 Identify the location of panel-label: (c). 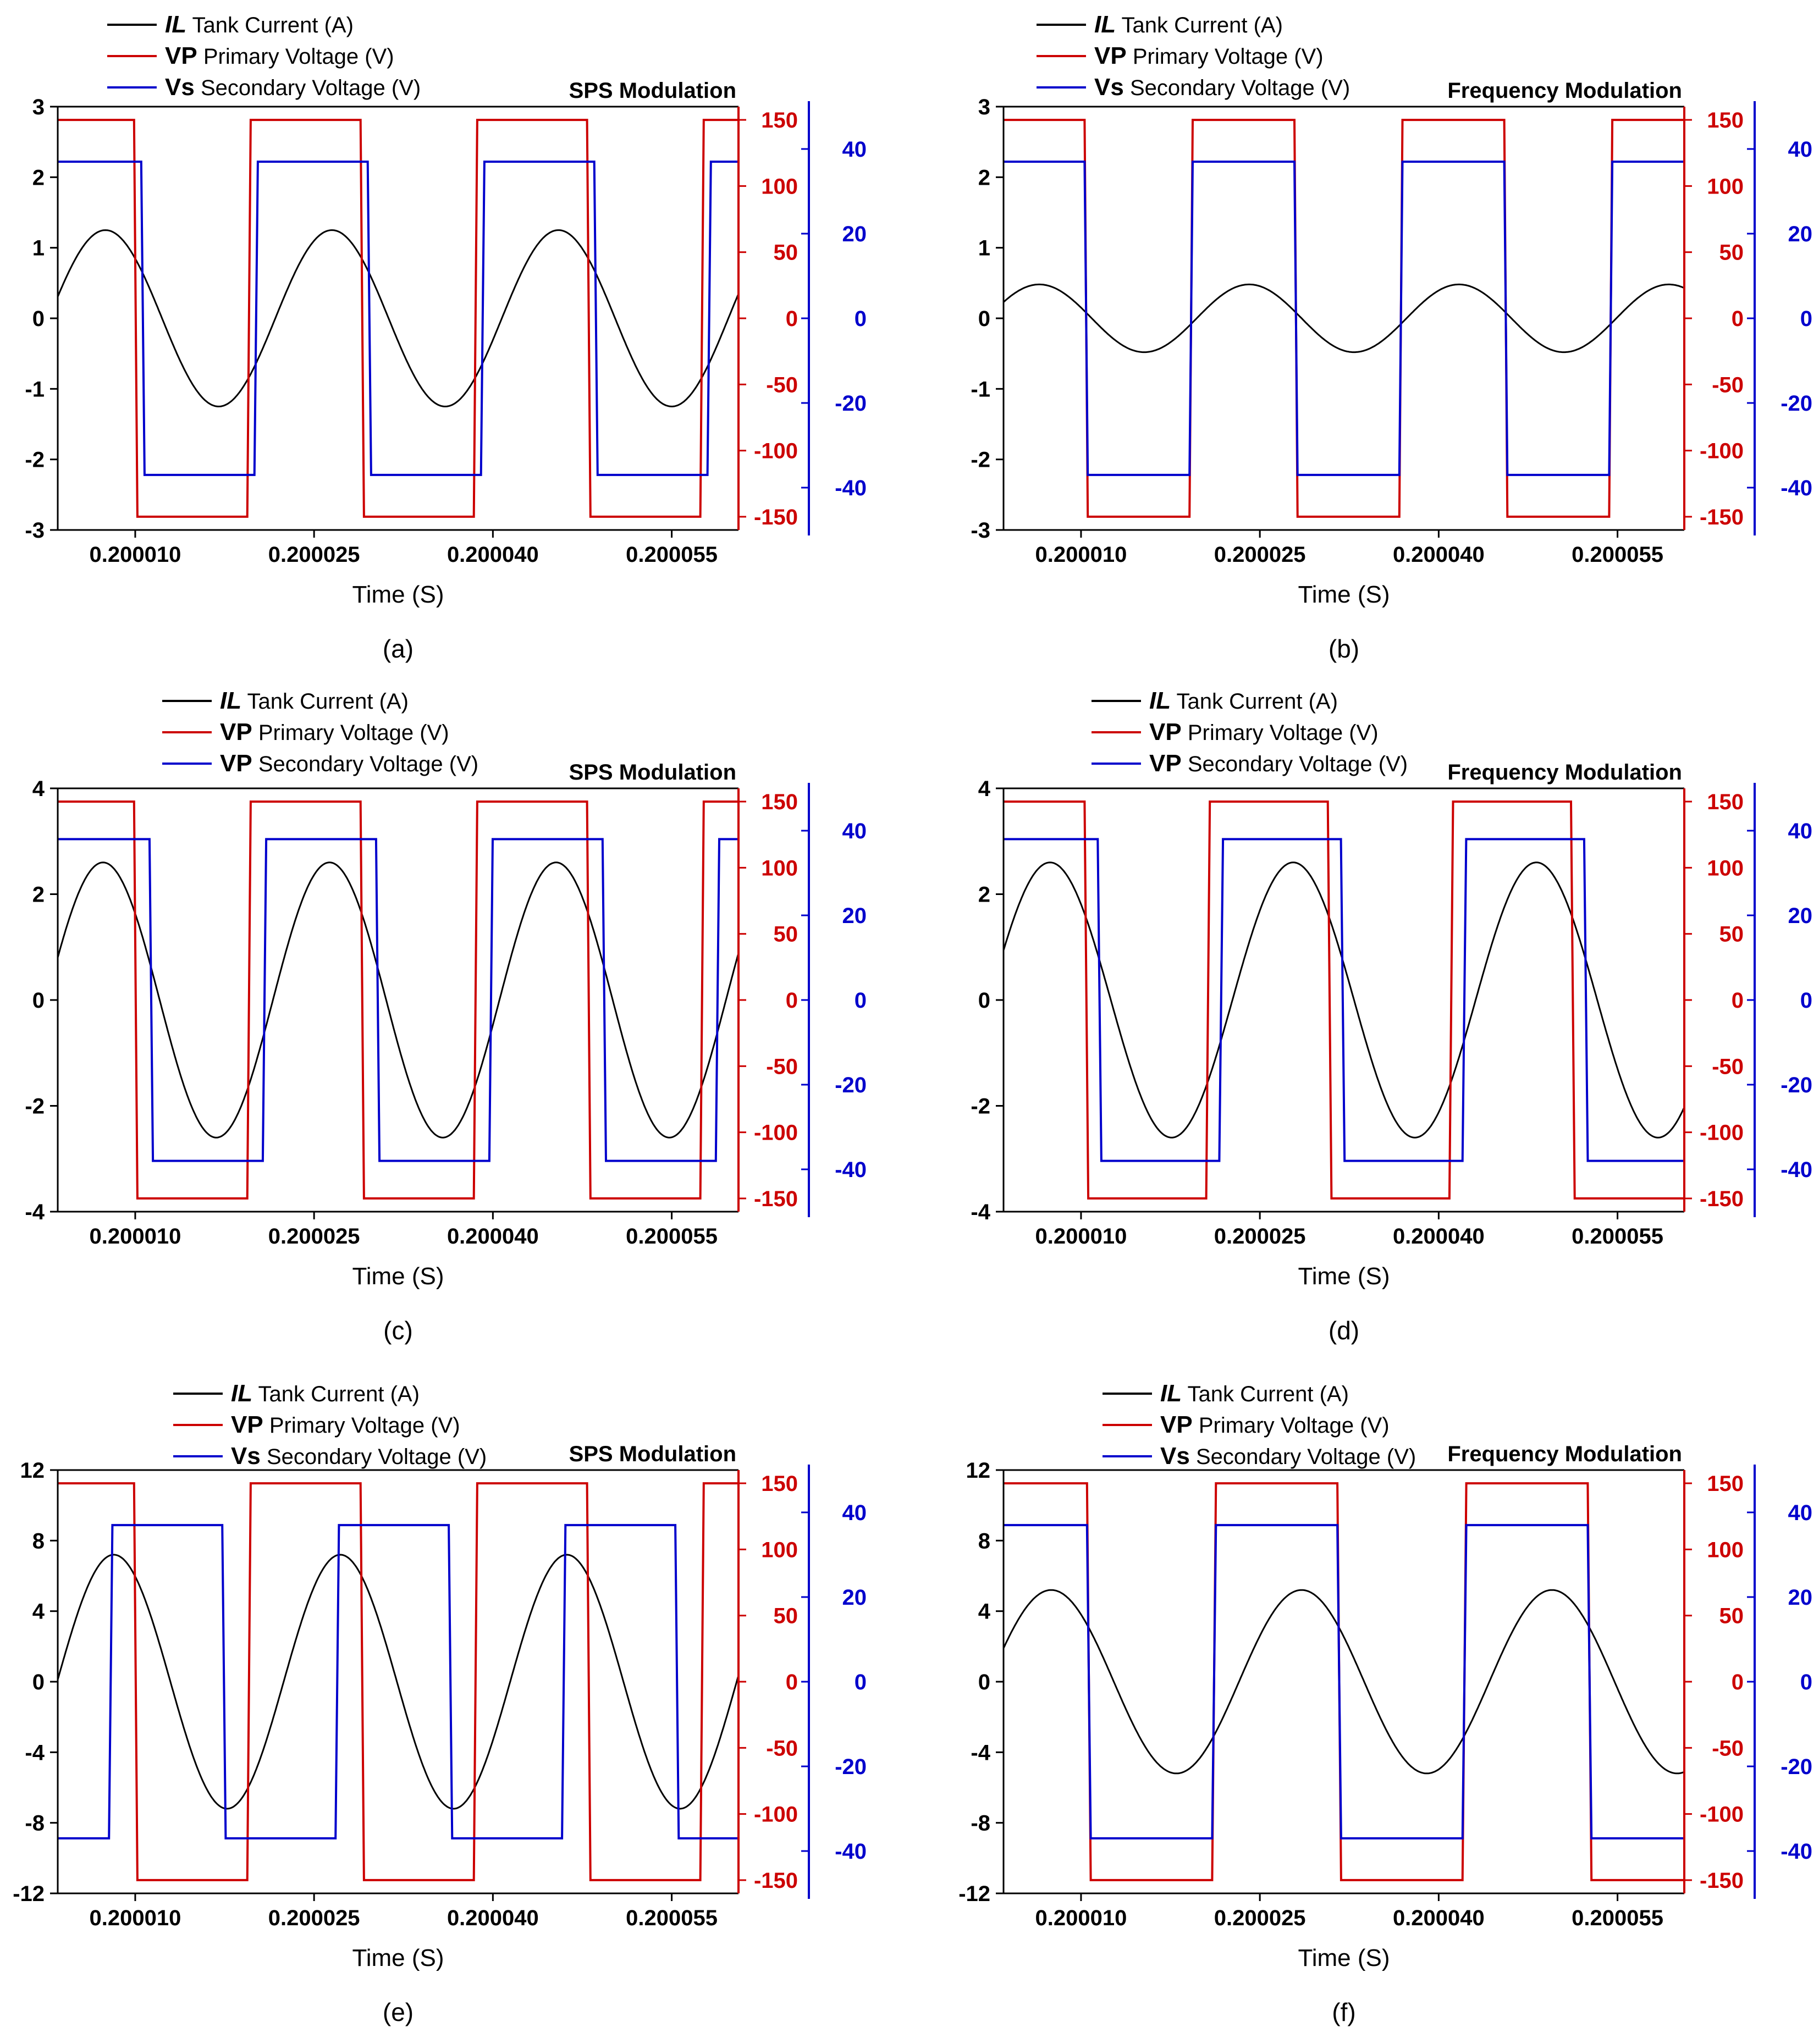
(398, 1330).